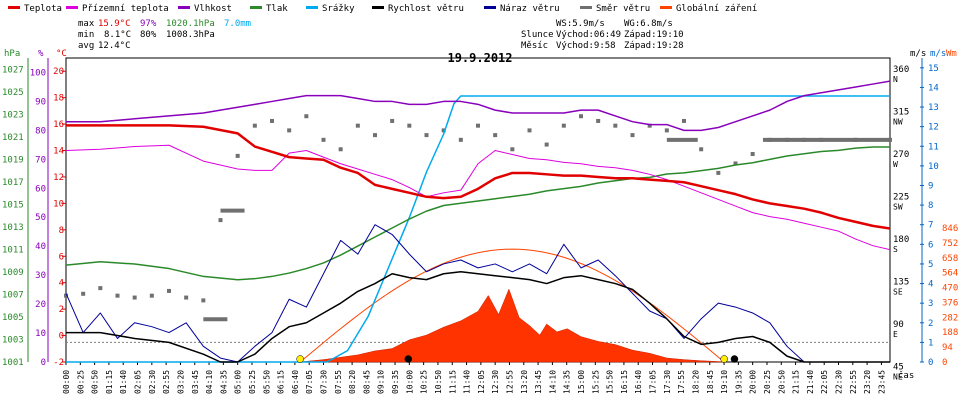 The width and height of the screenshot is (966, 404). I want to click on legend-label: Srážky, so click(338, 9).